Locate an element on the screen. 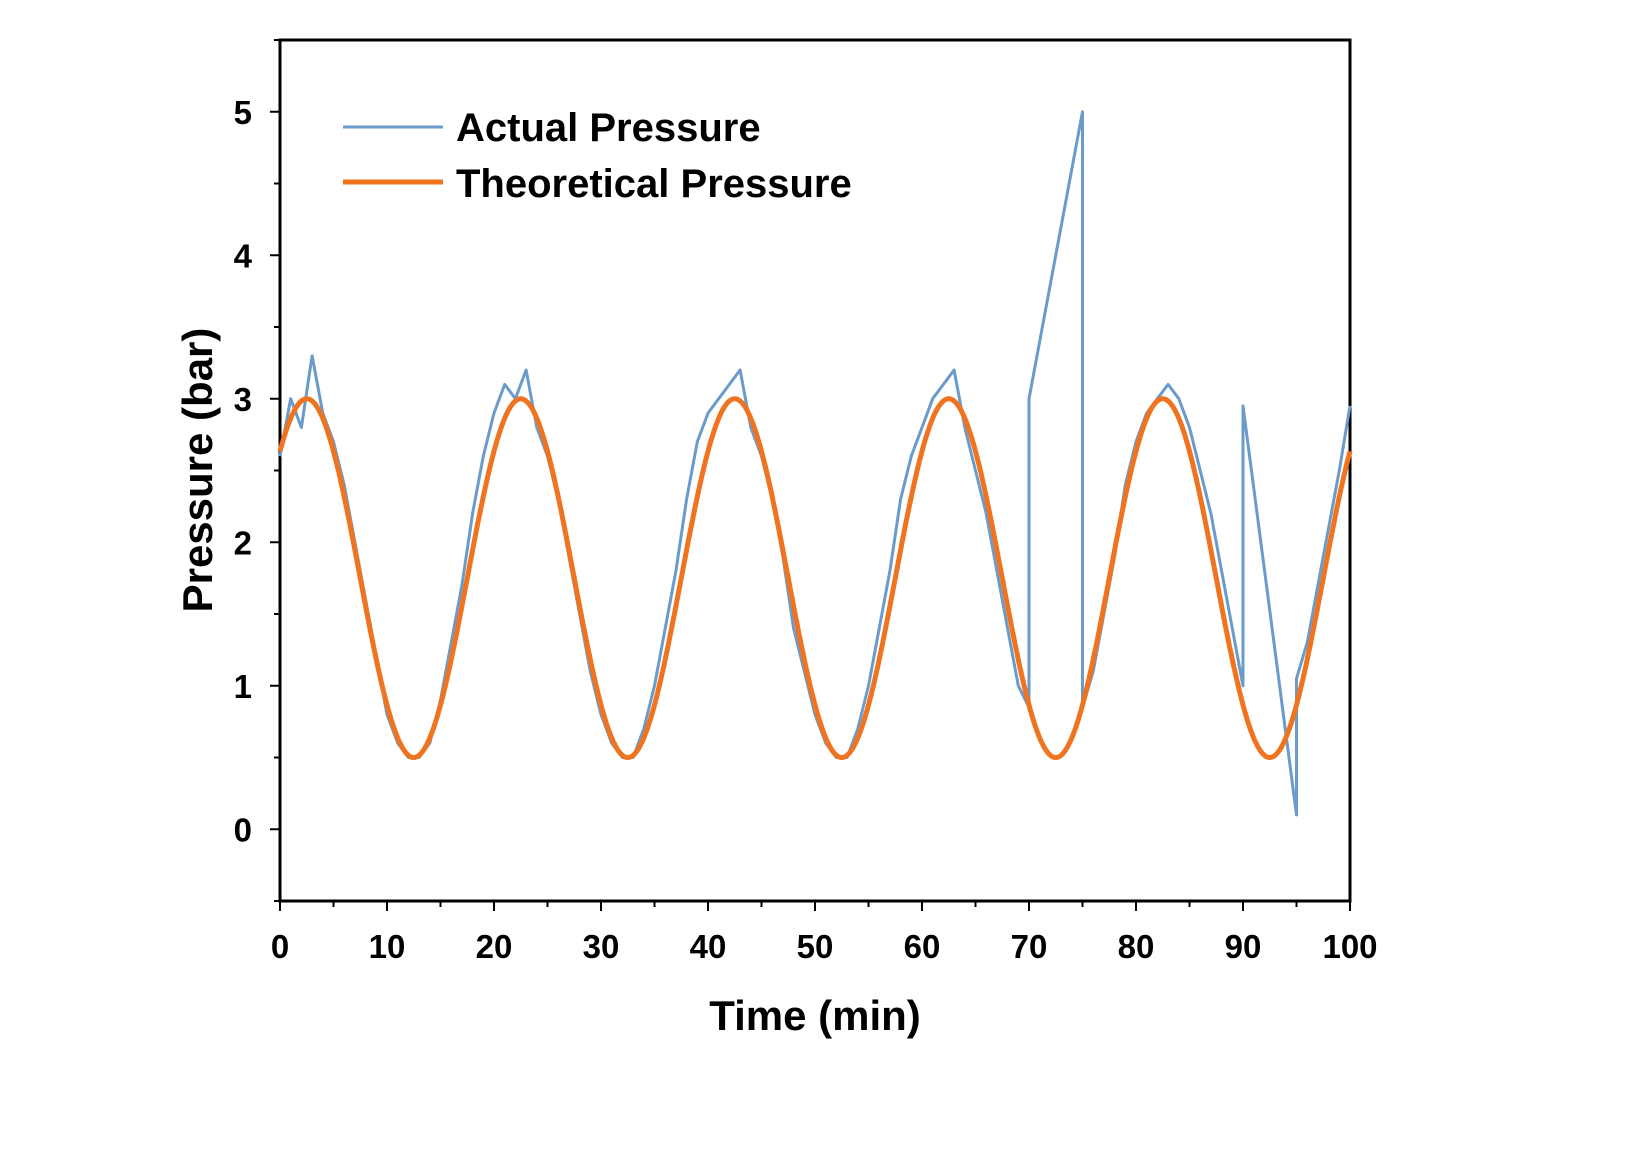 This screenshot has width=1642, height=1158. x-axis-title: Time (min) is located at coordinates (815, 1015).